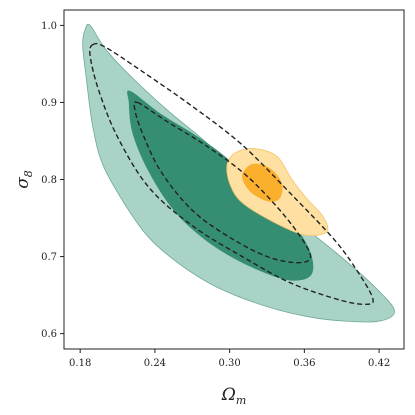 The height and width of the screenshot is (415, 415). Describe the element at coordinates (155, 363) in the screenshot. I see `x-tick-label: 0.24` at that location.